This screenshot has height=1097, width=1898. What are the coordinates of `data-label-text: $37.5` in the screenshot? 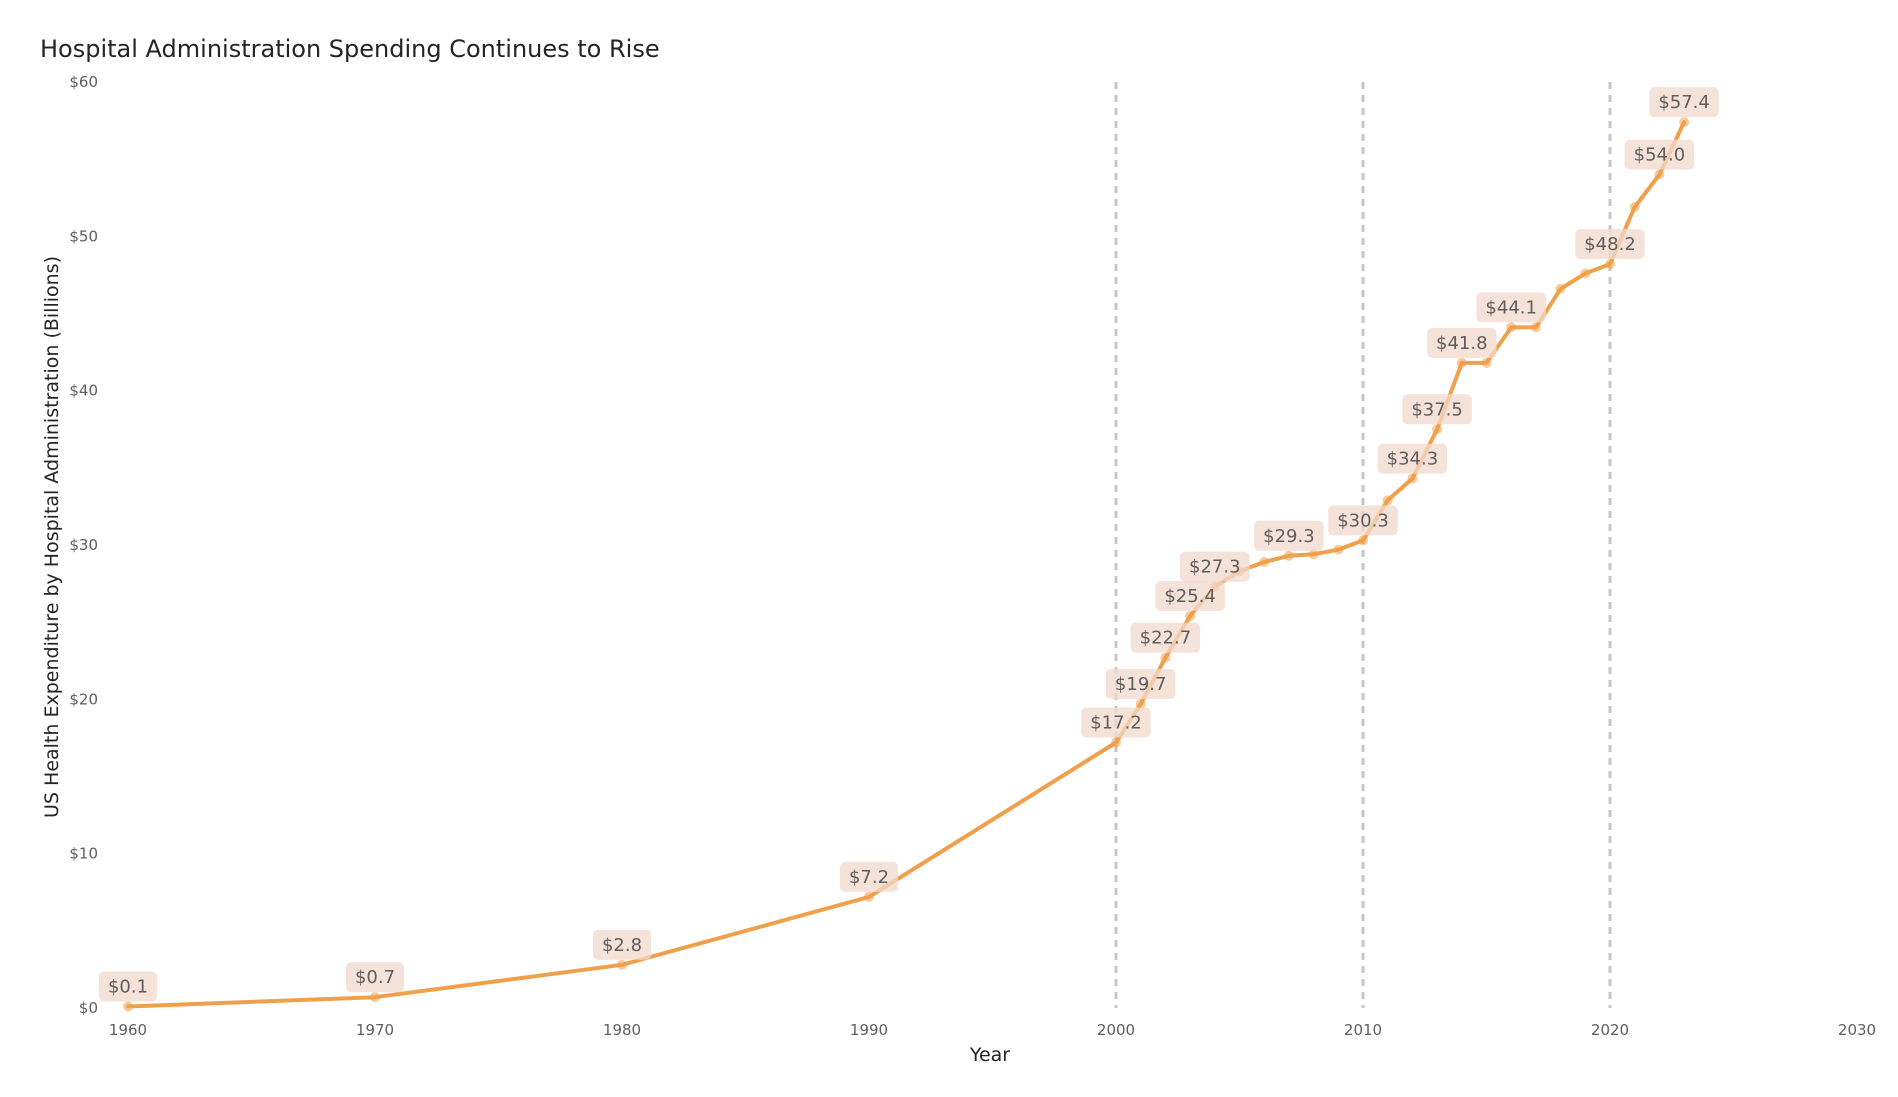 It's located at (1437, 409).